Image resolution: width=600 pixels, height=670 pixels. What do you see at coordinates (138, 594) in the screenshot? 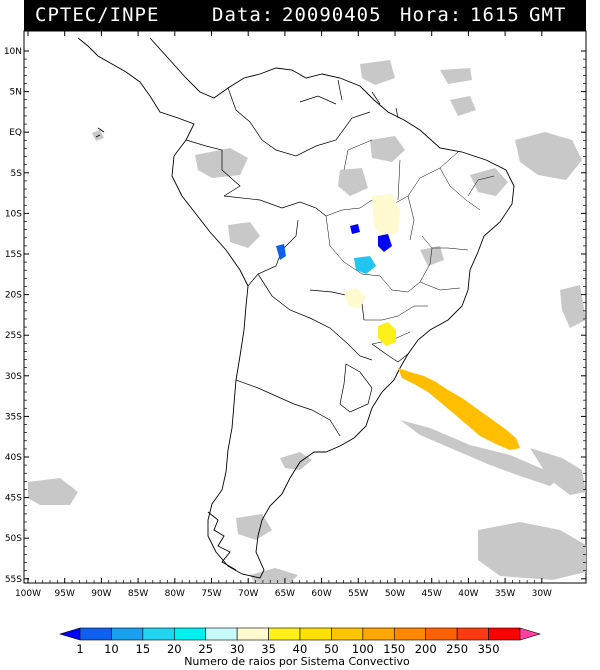
I see `lon-label: 85W` at bounding box center [138, 594].